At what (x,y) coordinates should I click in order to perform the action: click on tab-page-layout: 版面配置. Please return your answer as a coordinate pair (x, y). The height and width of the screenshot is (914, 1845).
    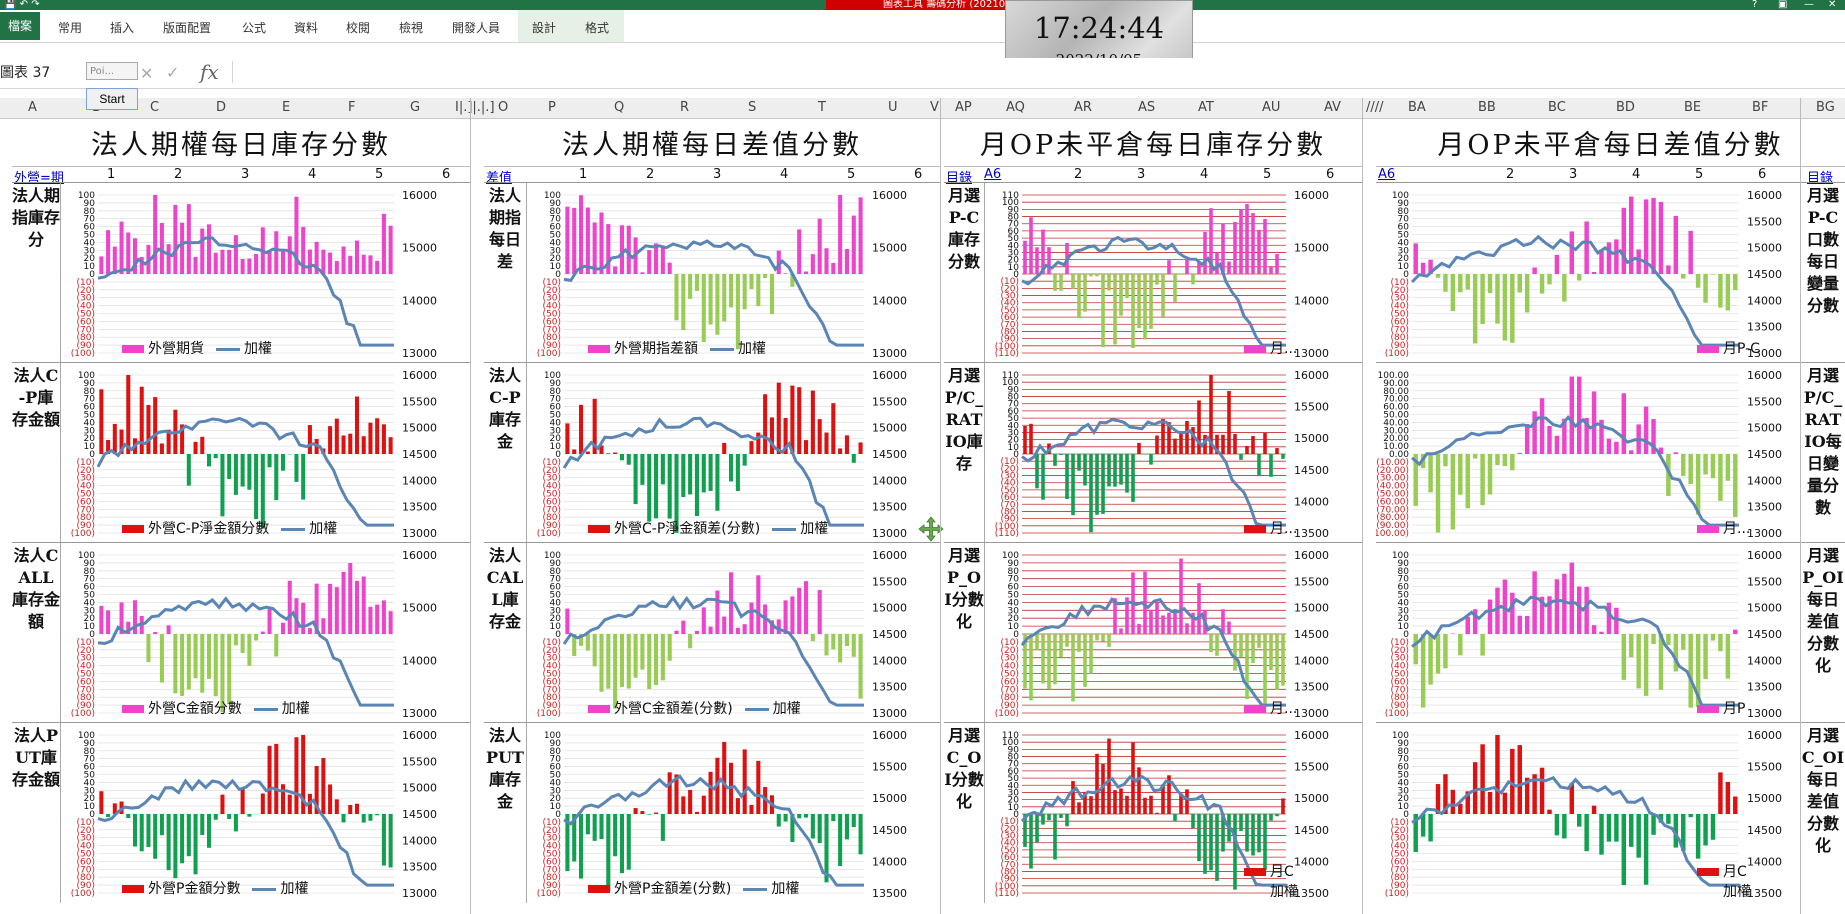
    Looking at the image, I should click on (187, 28).